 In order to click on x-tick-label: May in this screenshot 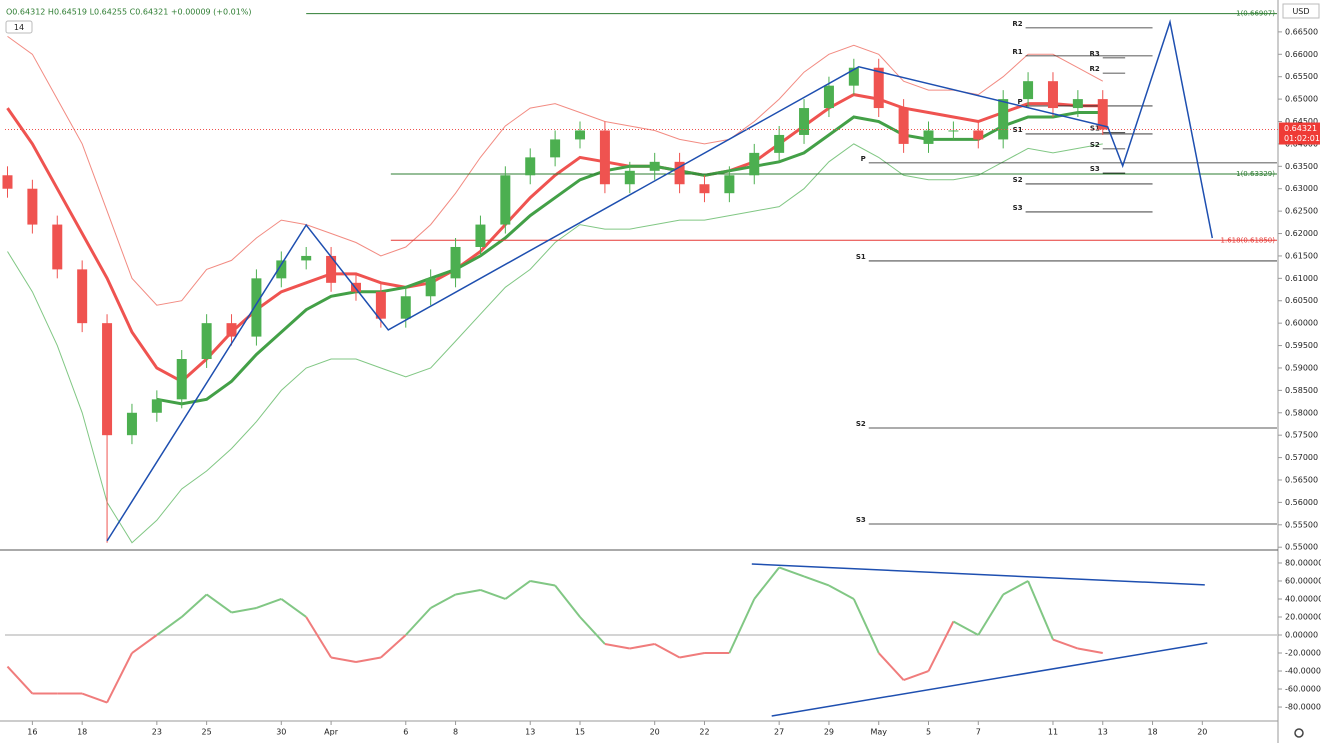, I will do `click(878, 732)`.